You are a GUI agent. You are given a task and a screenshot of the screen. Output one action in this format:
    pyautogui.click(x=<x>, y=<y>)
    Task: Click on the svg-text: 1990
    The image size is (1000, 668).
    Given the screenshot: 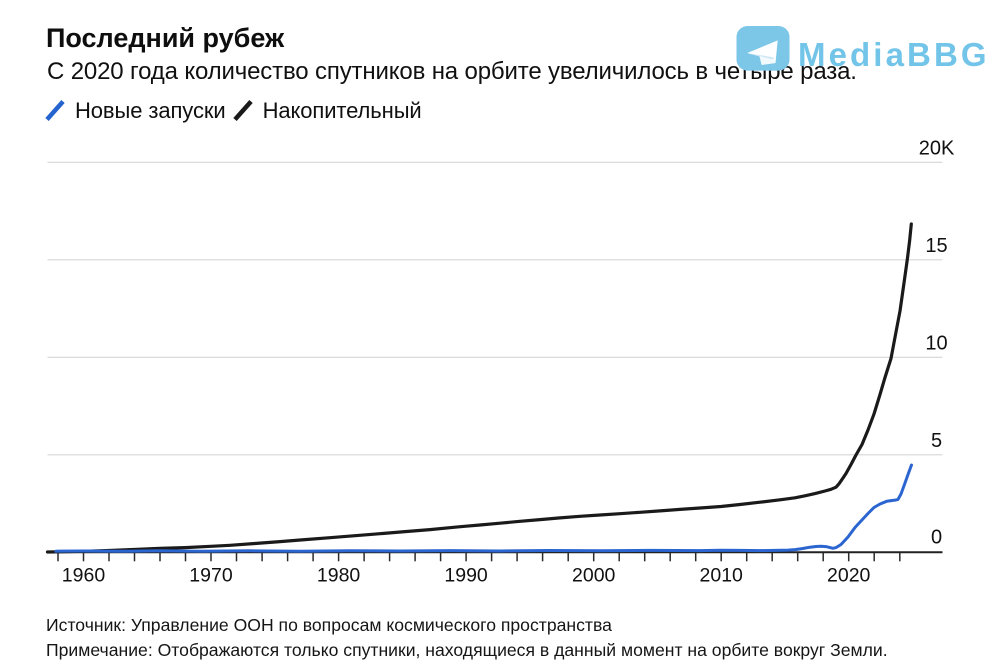 What is the action you would take?
    pyautogui.click(x=466, y=576)
    